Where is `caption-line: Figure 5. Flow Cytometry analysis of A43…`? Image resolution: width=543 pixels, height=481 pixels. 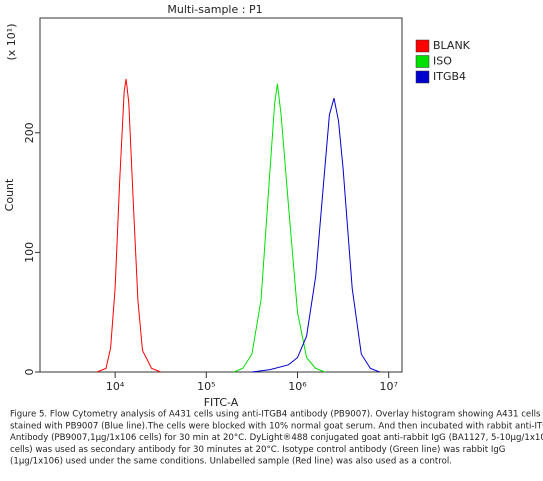
caption-line: Figure 5. Flow Cytometry analysis of A43… is located at coordinates (275, 415).